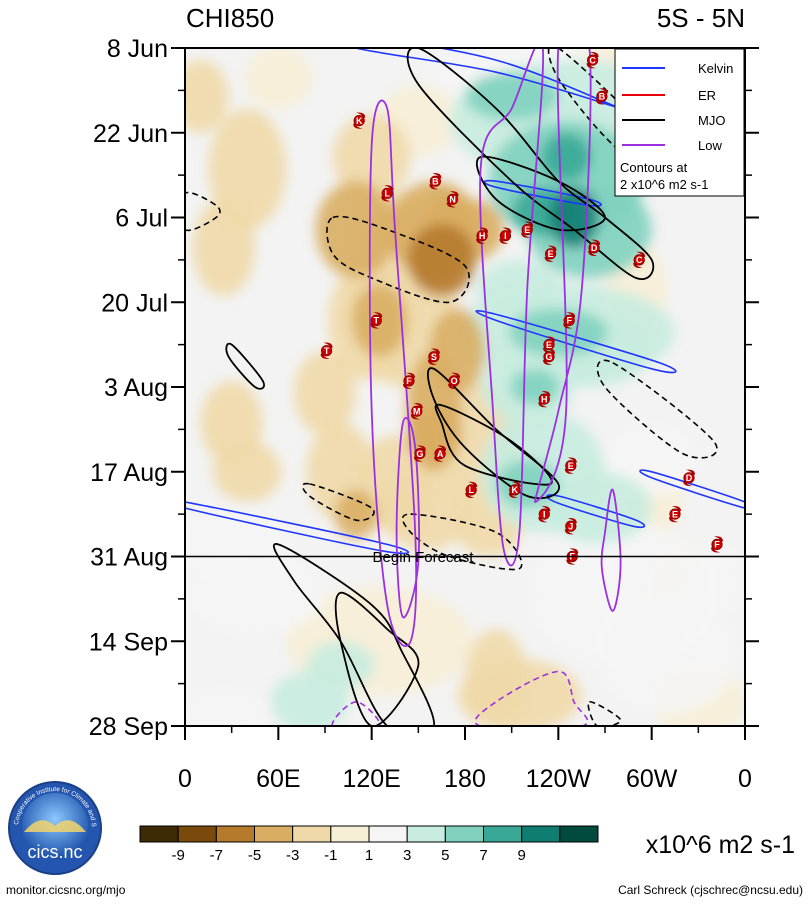  I want to click on storm-marker: A, so click(440, 453).